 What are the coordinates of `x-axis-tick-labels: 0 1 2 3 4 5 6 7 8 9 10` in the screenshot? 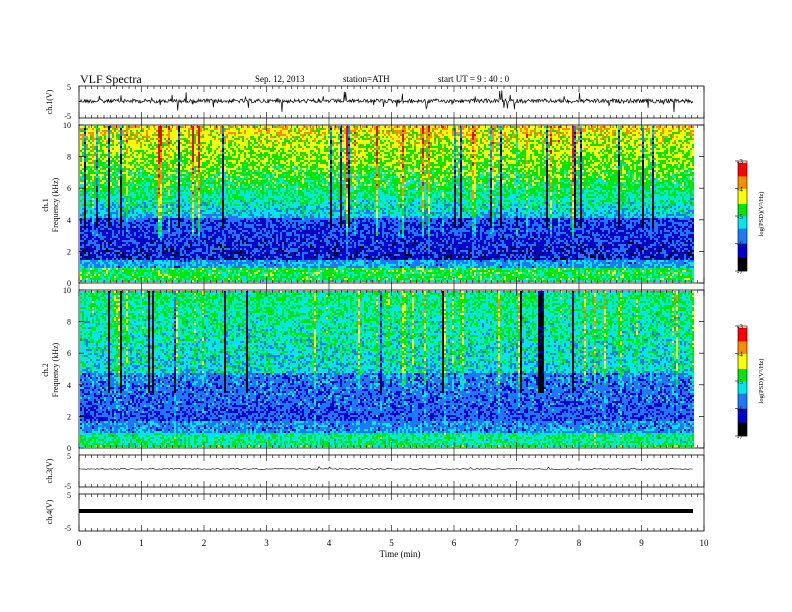 It's located at (393, 543).